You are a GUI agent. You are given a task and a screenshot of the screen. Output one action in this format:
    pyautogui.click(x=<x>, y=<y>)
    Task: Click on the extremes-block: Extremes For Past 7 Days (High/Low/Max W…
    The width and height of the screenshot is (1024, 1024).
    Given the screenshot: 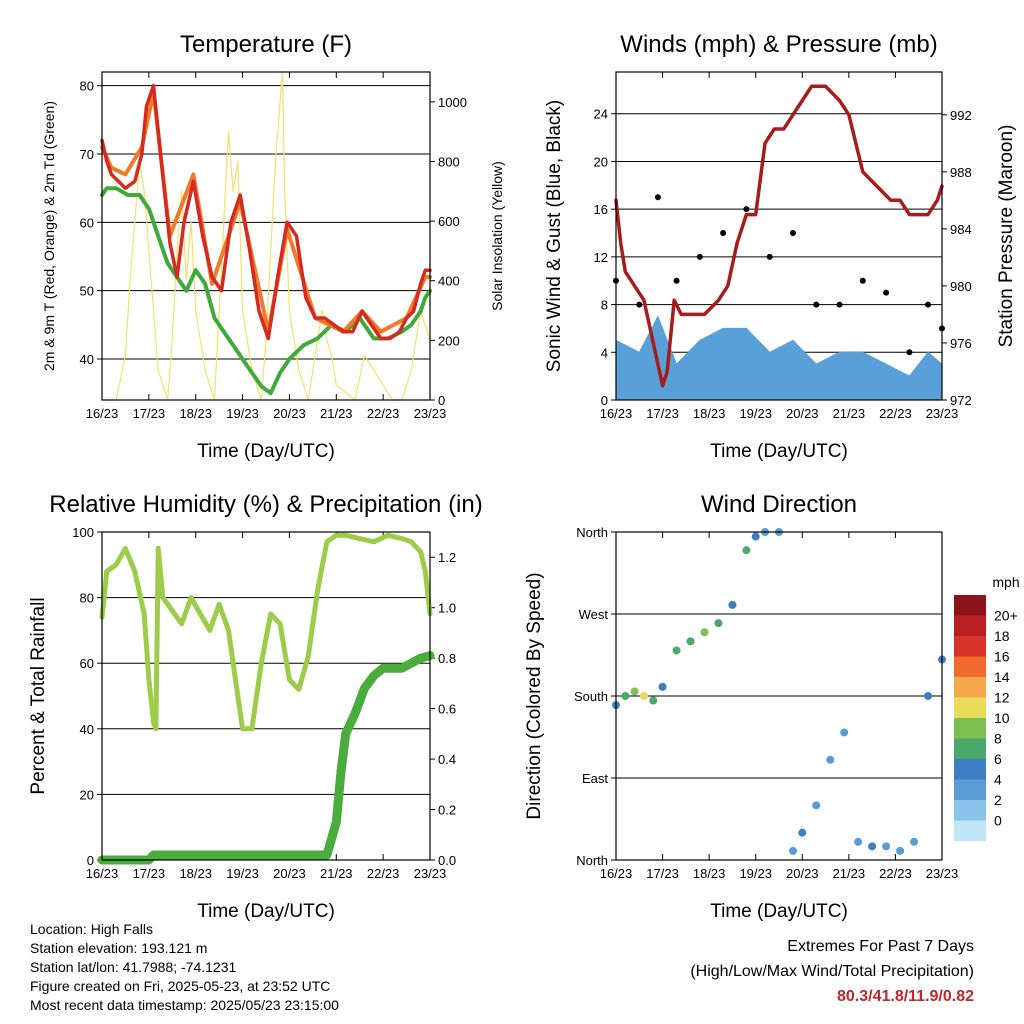 What is the action you would take?
    pyautogui.click(x=832, y=971)
    